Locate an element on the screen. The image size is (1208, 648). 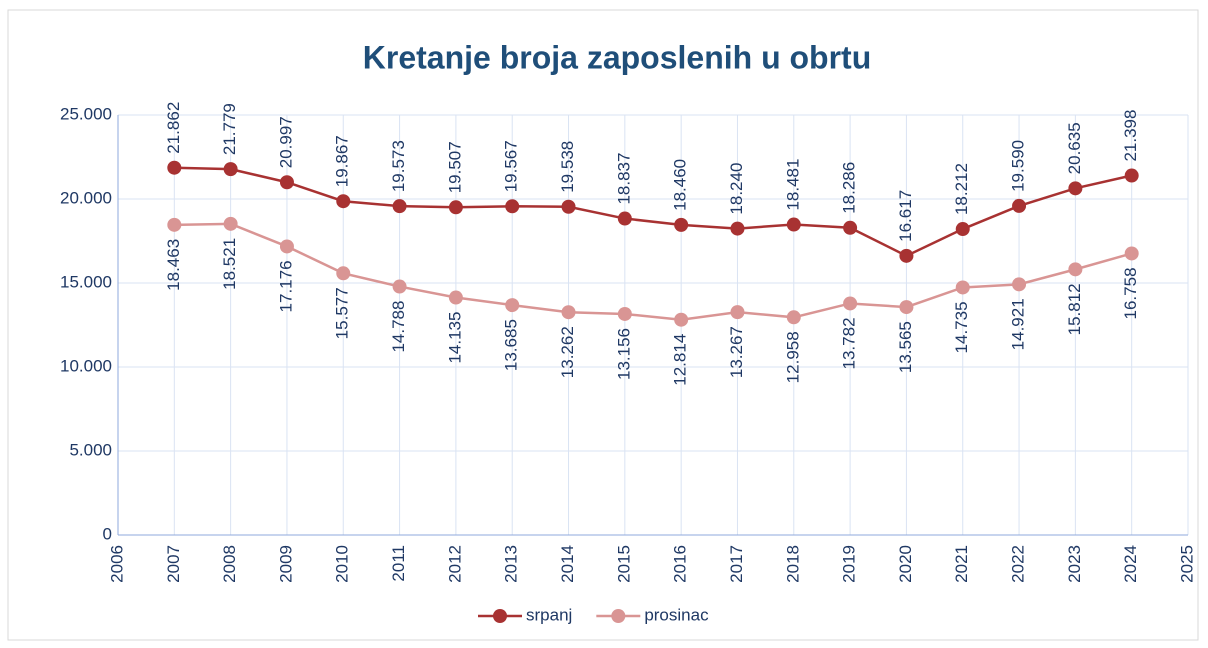
x-tick-label: 2023 is located at coordinates (1074, 564).